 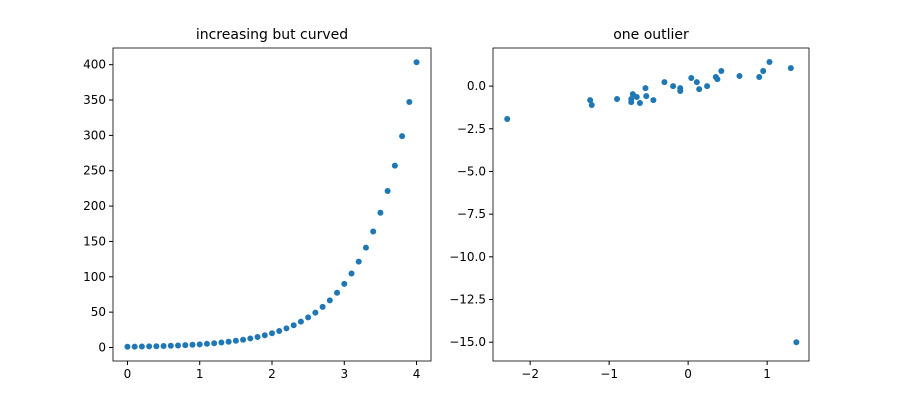 I want to click on y-tick-label: 0, so click(x=102, y=347).